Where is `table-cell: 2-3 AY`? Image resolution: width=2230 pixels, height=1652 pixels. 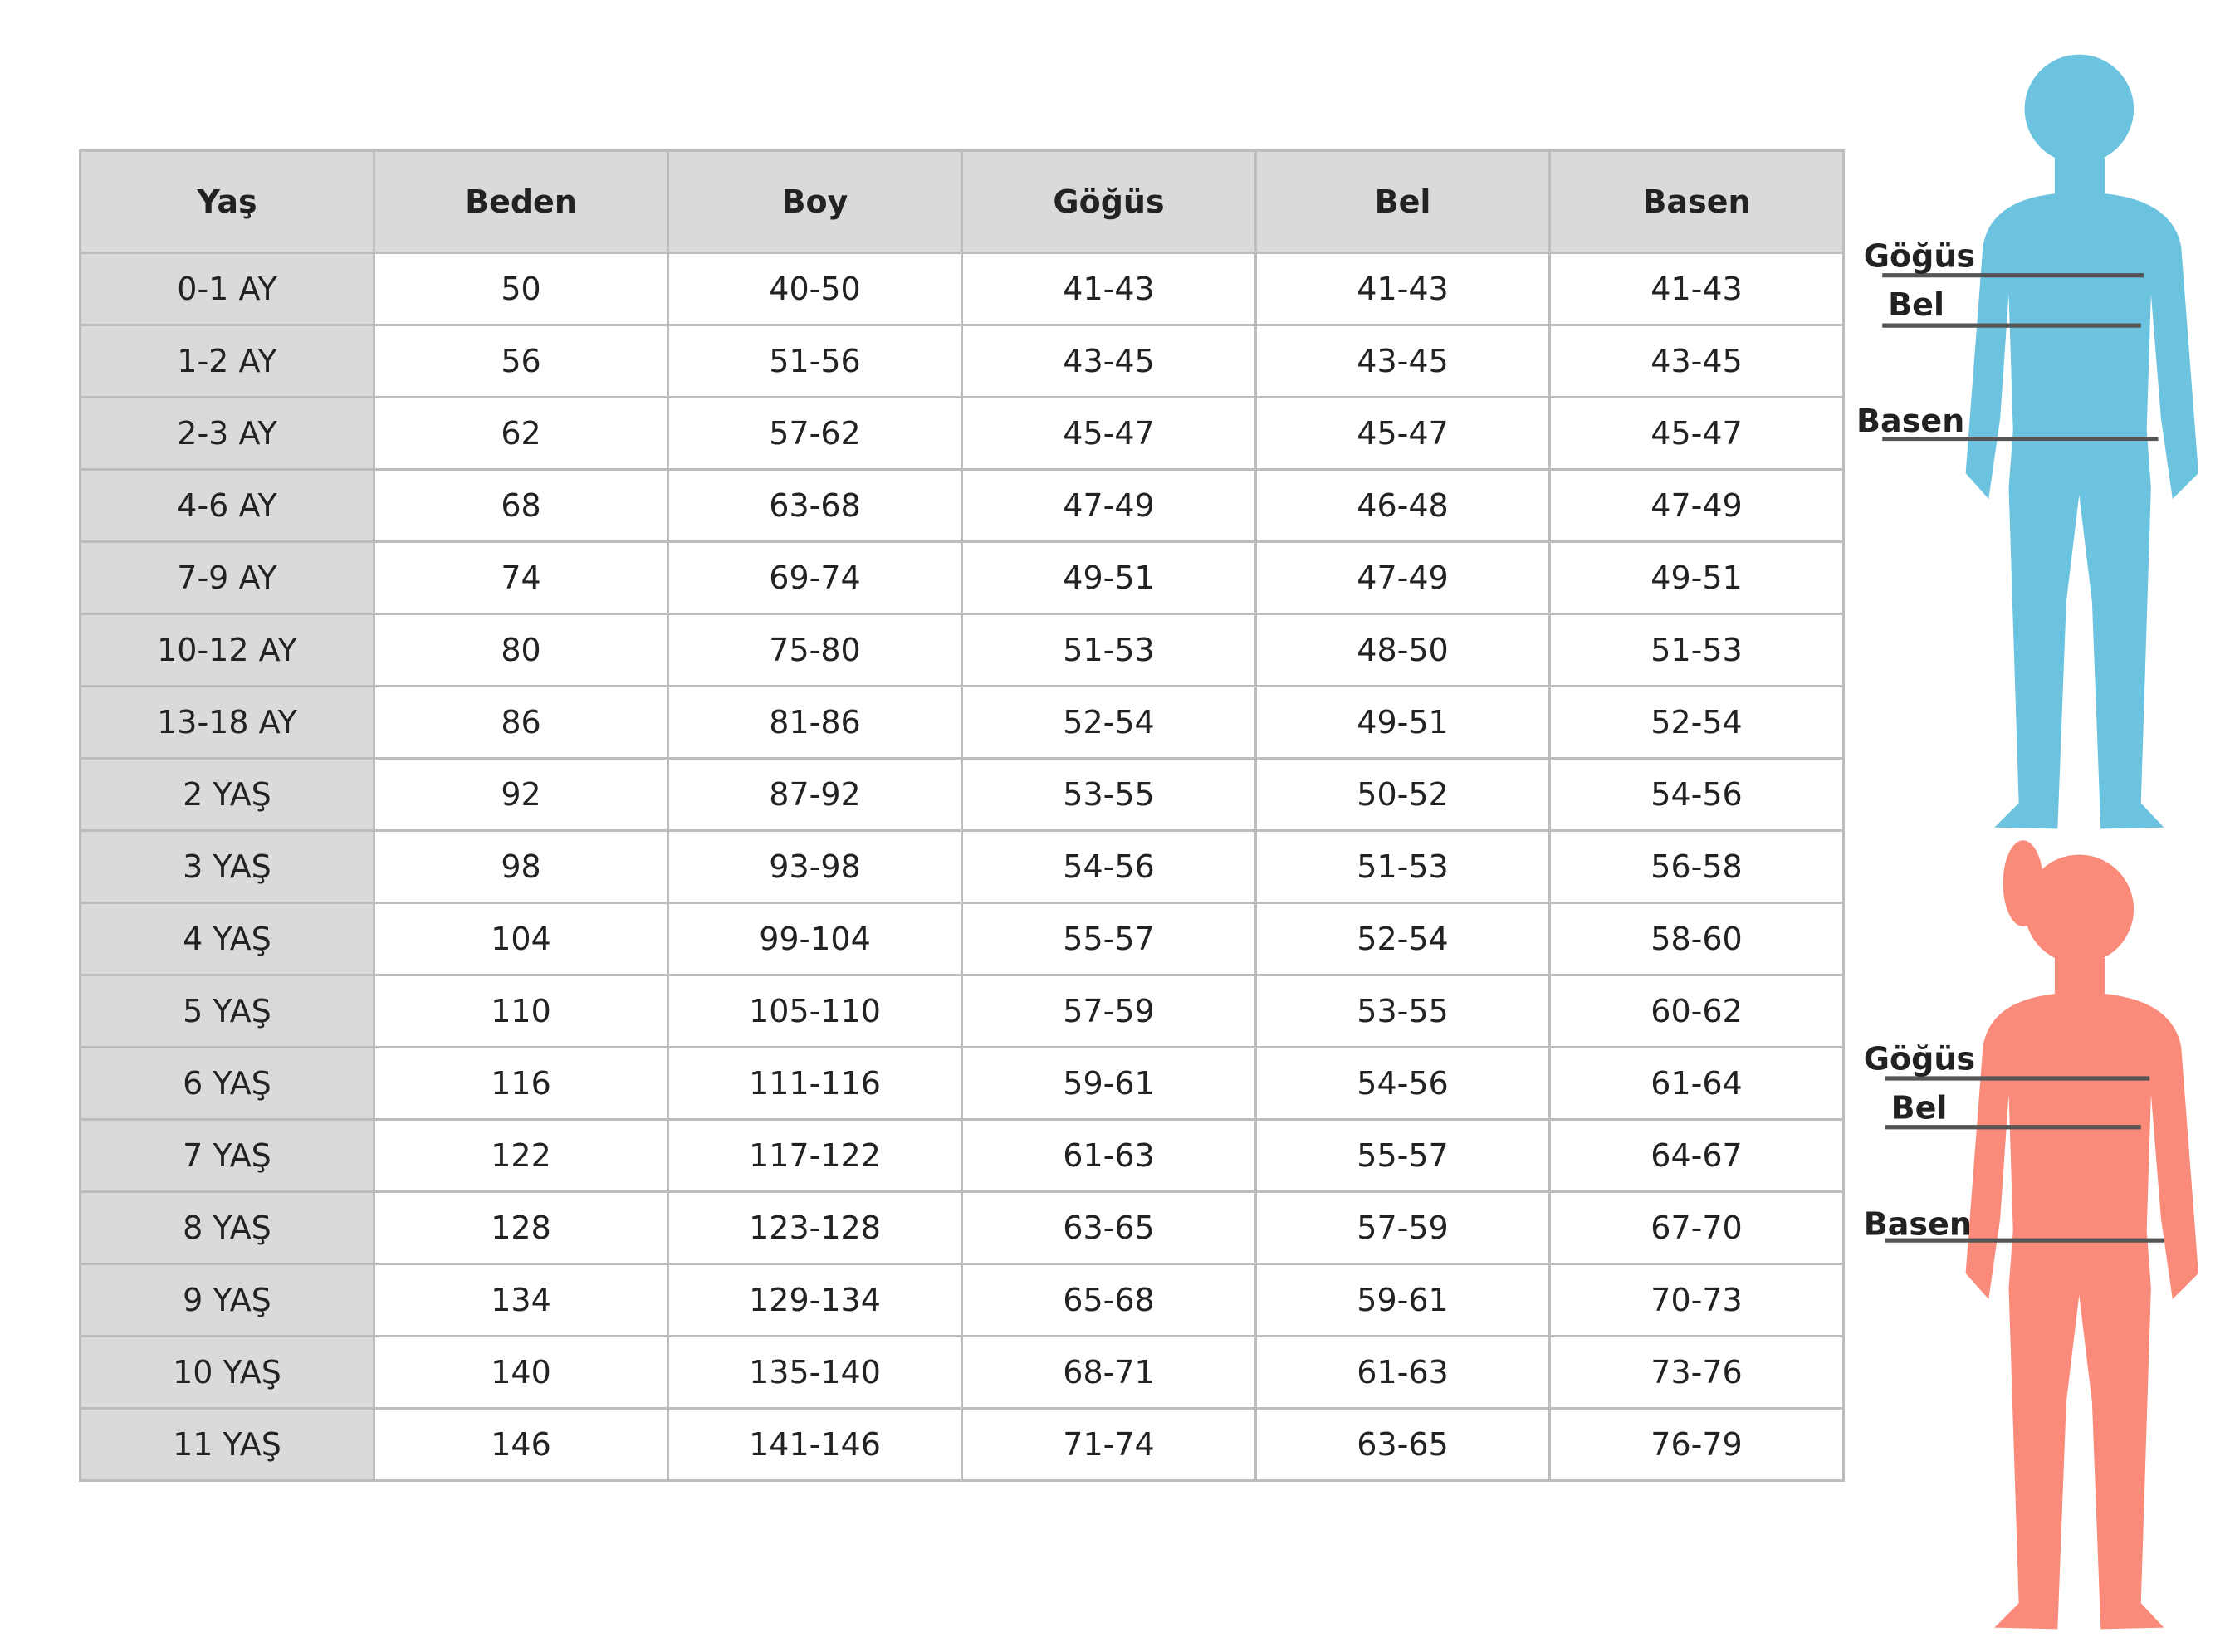
table-cell: 2-3 AY is located at coordinates (227, 433).